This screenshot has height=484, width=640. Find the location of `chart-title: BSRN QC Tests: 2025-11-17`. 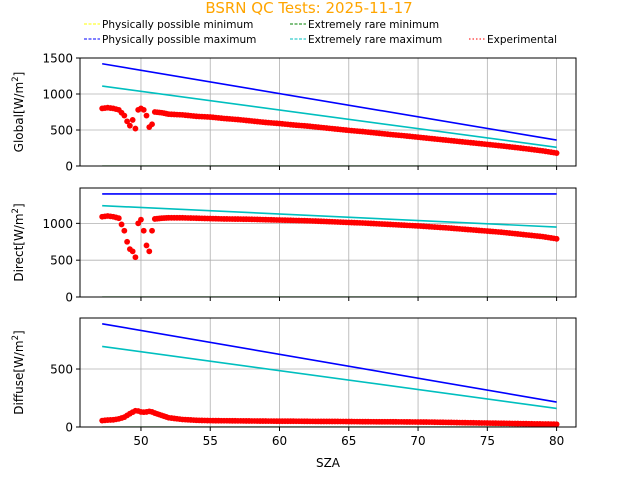

chart-title: BSRN QC Tests: 2025-11-17 is located at coordinates (308, 8).